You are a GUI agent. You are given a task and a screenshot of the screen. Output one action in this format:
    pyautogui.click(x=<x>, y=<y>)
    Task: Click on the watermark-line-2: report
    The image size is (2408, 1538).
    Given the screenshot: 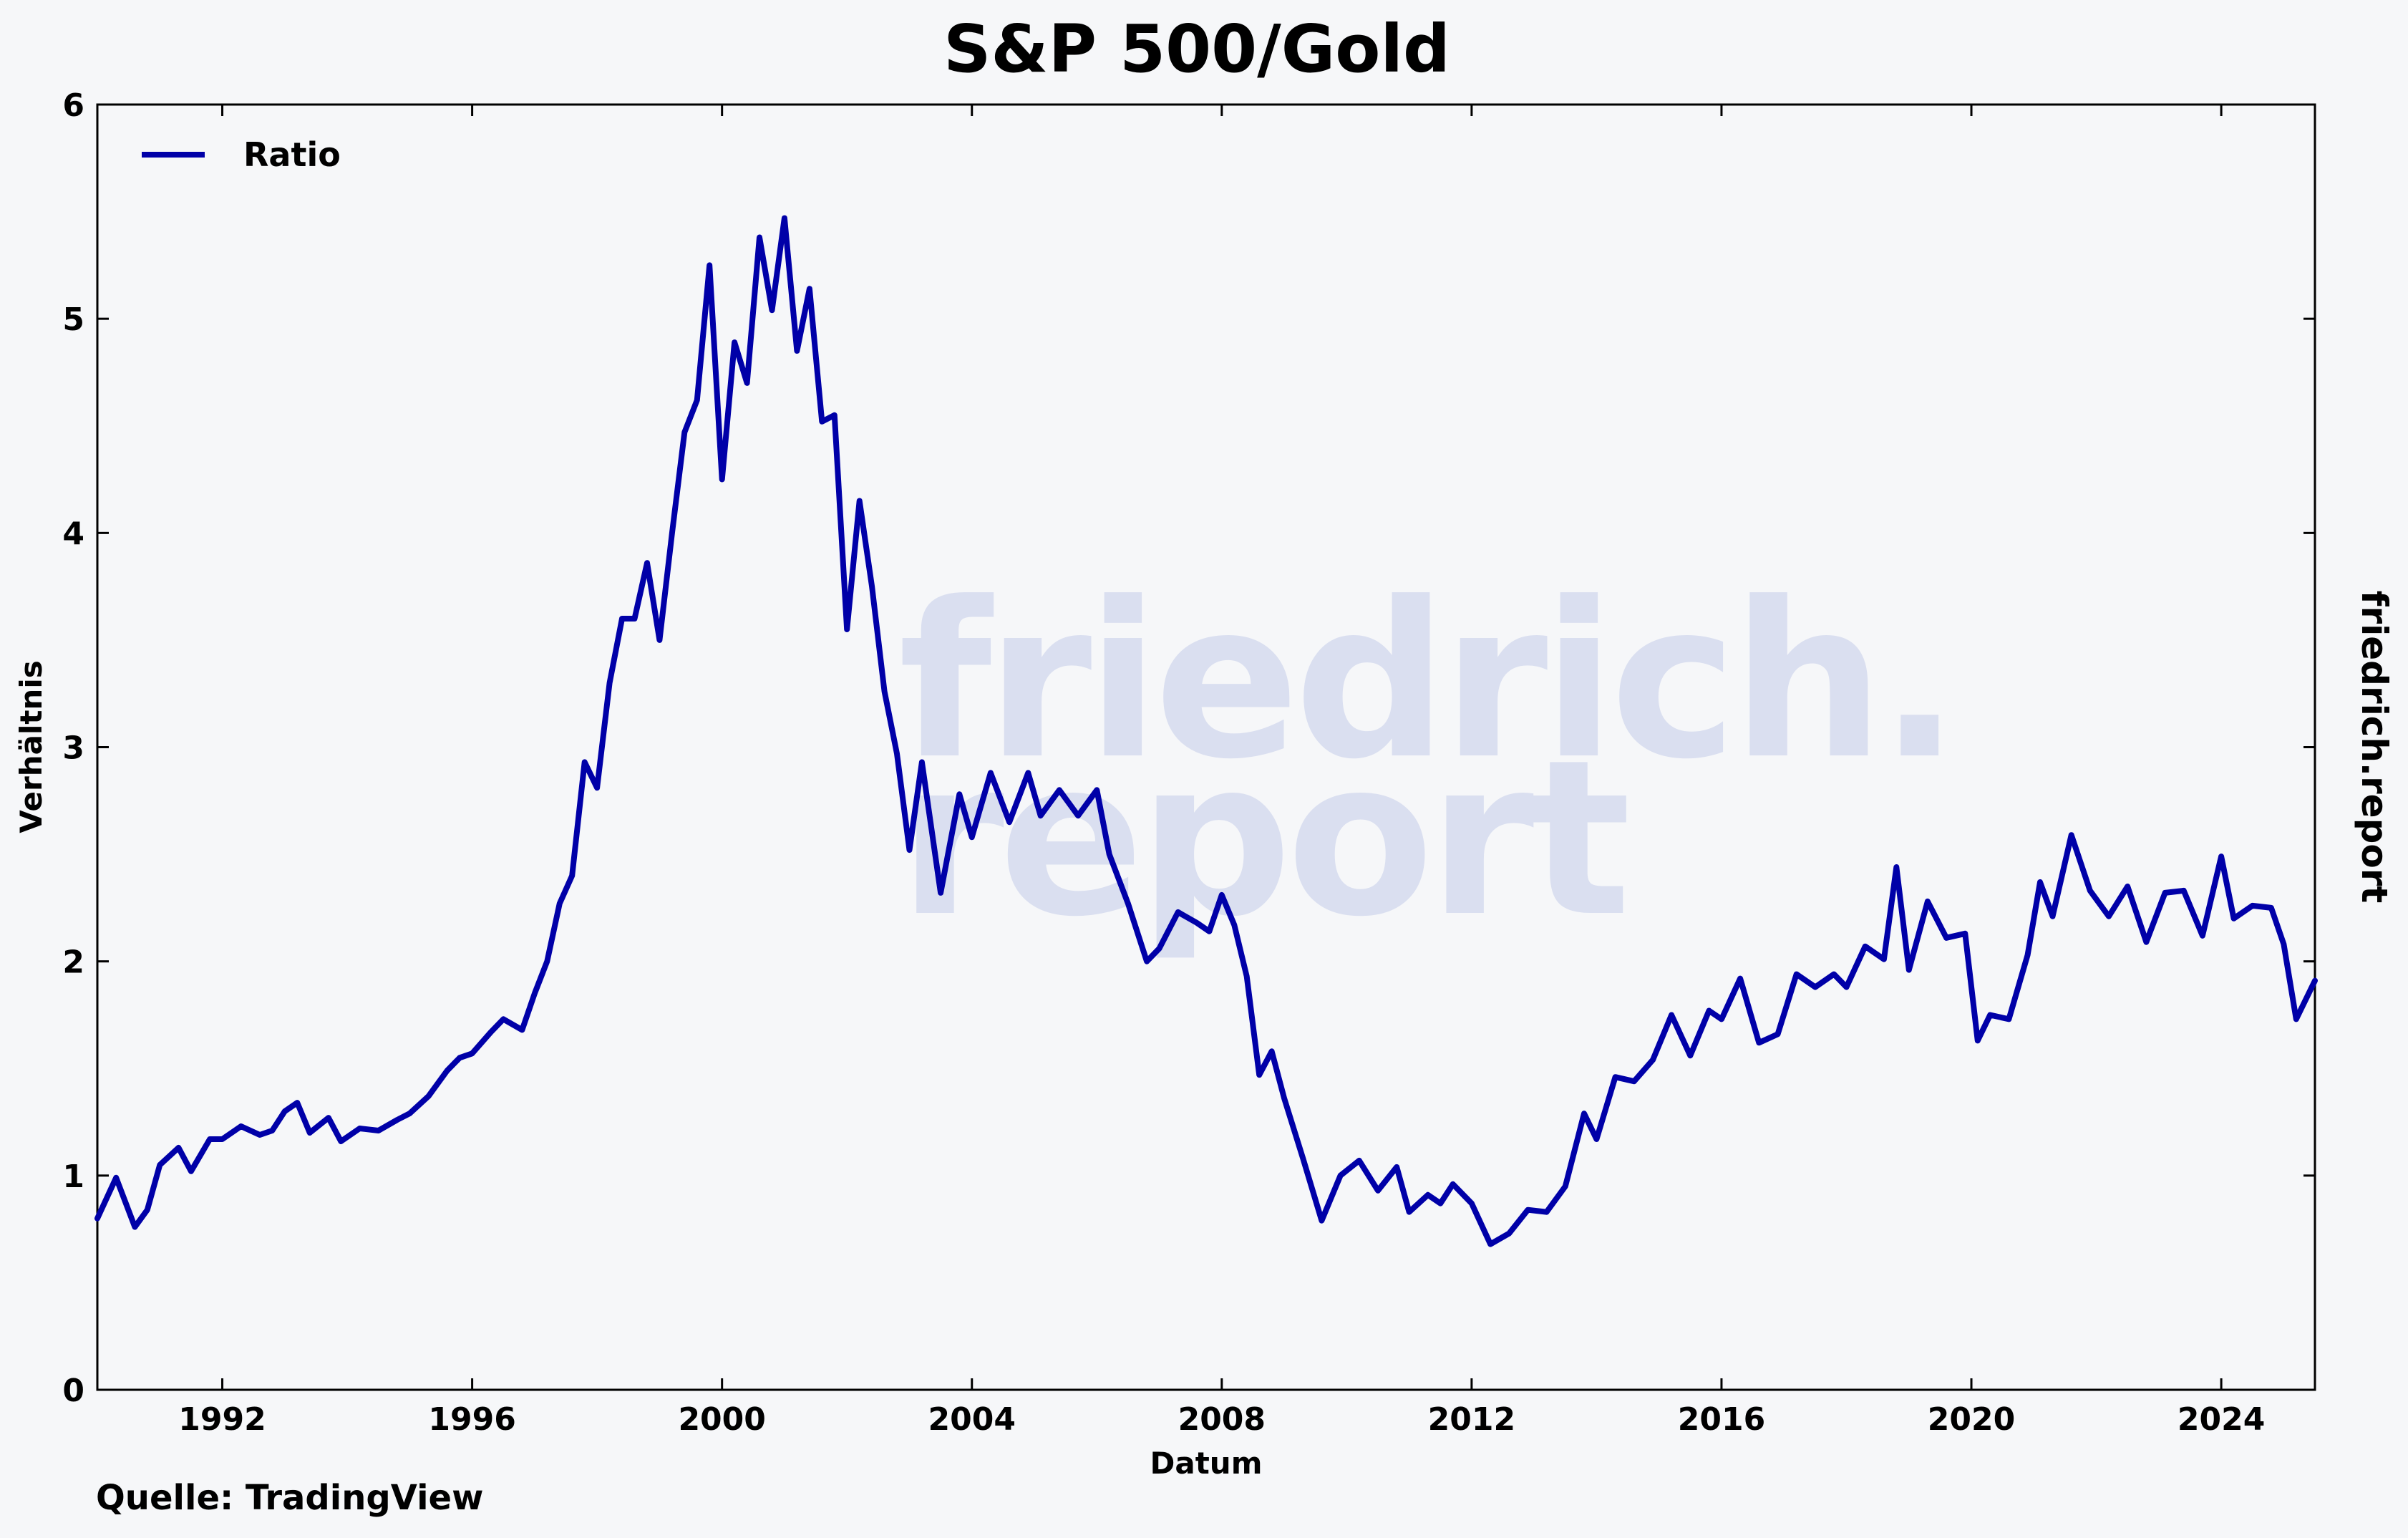 What is the action you would take?
    pyautogui.click(x=1264, y=839)
    